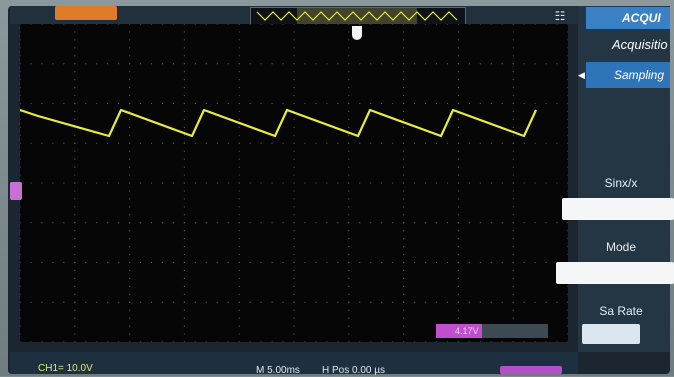 Image resolution: width=674 pixels, height=377 pixels. Describe the element at coordinates (628, 18) in the screenshot. I see `menu-header: ACQUI` at that location.